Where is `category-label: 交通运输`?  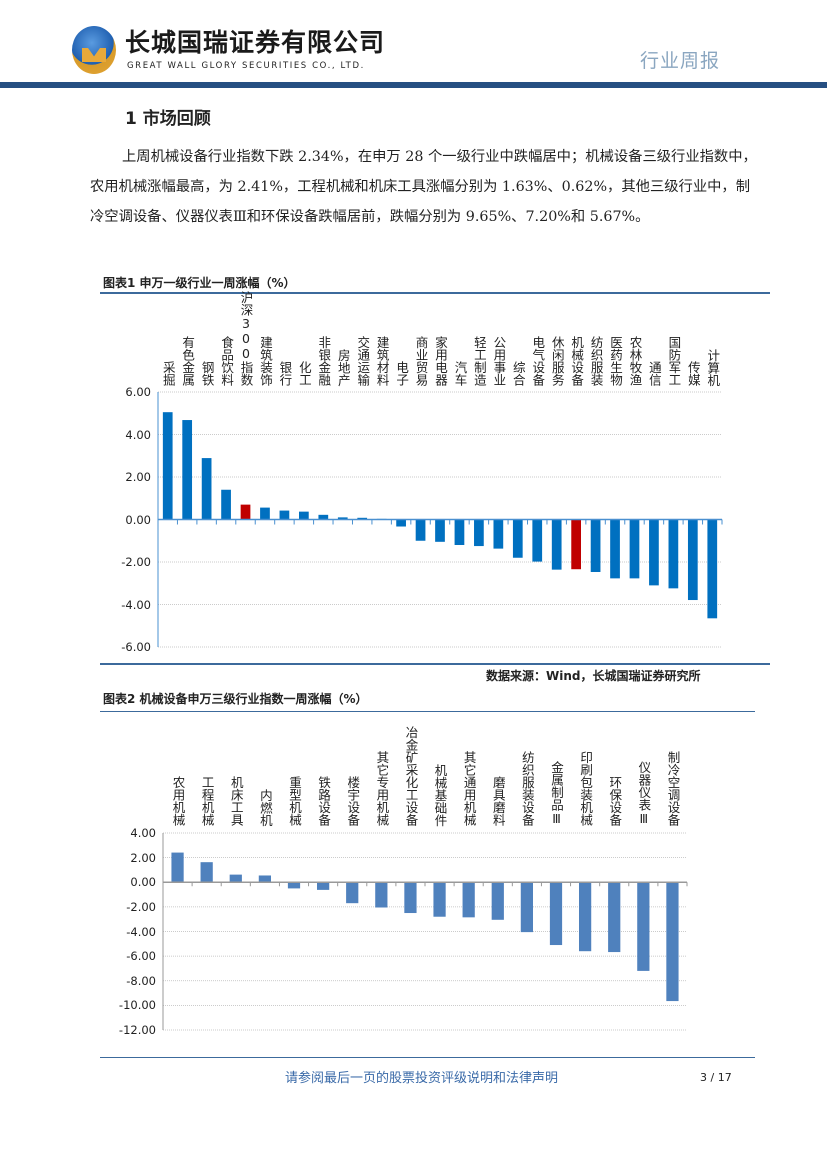
category-label: 交通运输 is located at coordinates (363, 361).